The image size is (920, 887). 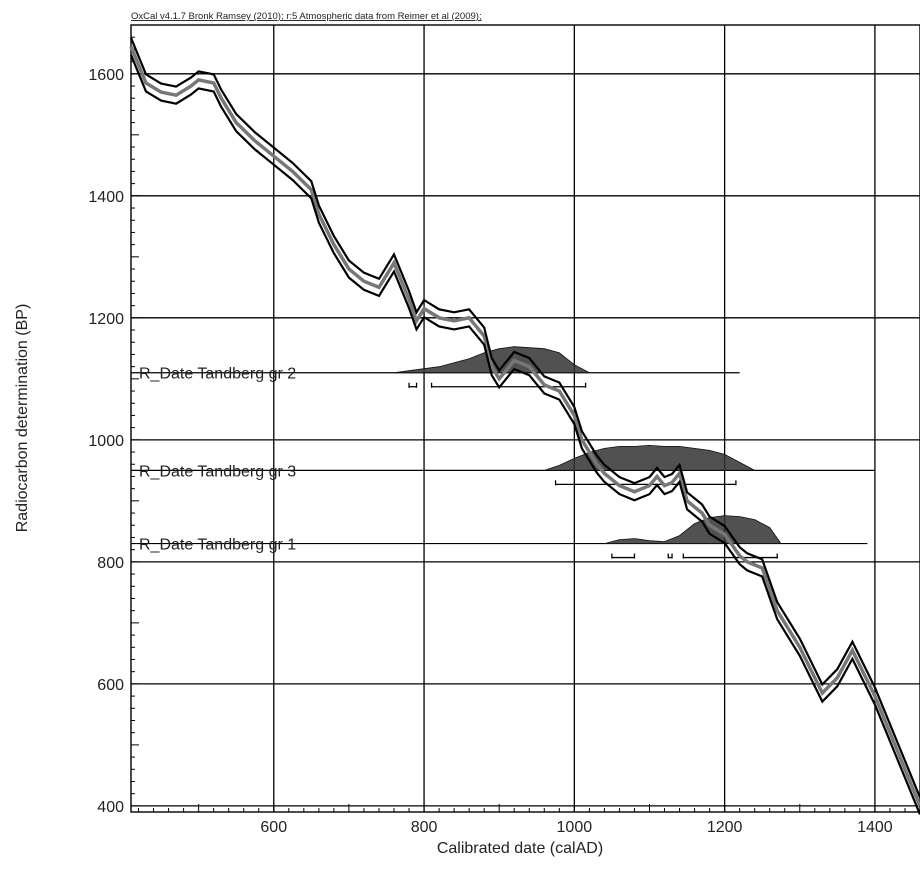 I want to click on y-tick-label: 1200, so click(x=106, y=319).